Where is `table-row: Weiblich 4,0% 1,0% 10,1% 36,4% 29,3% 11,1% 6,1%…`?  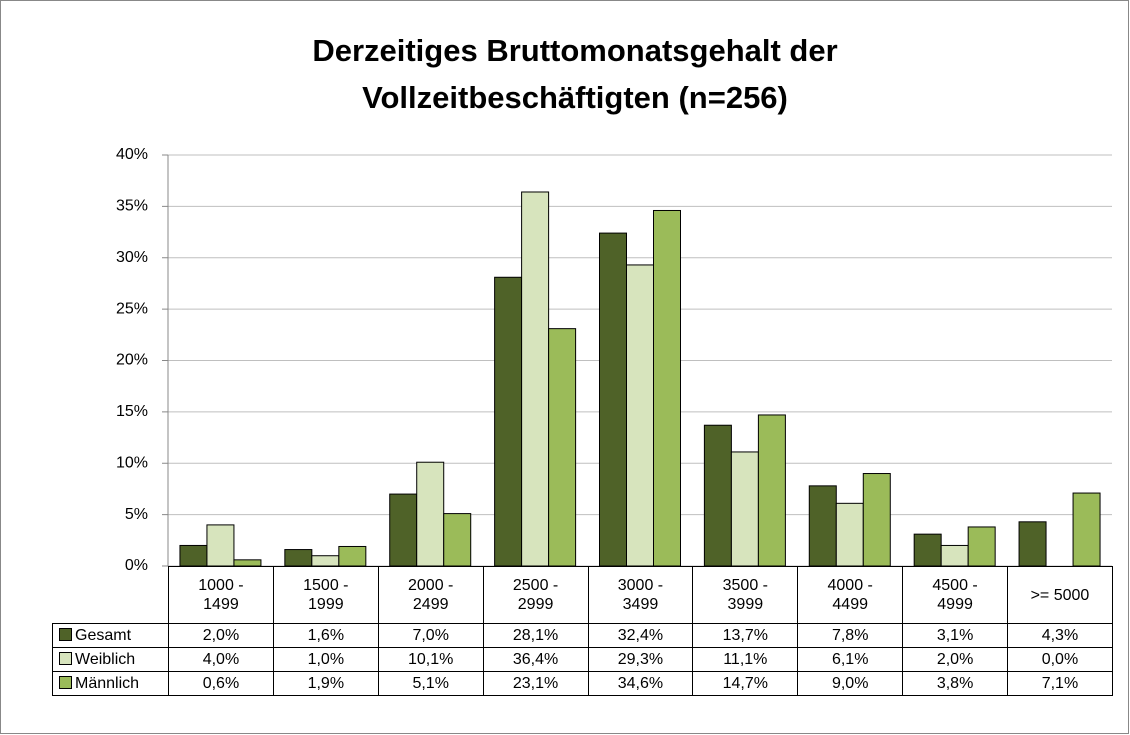 table-row: Weiblich 4,0% 1,0% 10,1% 36,4% 29,3% 11,1% 6,1%… is located at coordinates (582, 659).